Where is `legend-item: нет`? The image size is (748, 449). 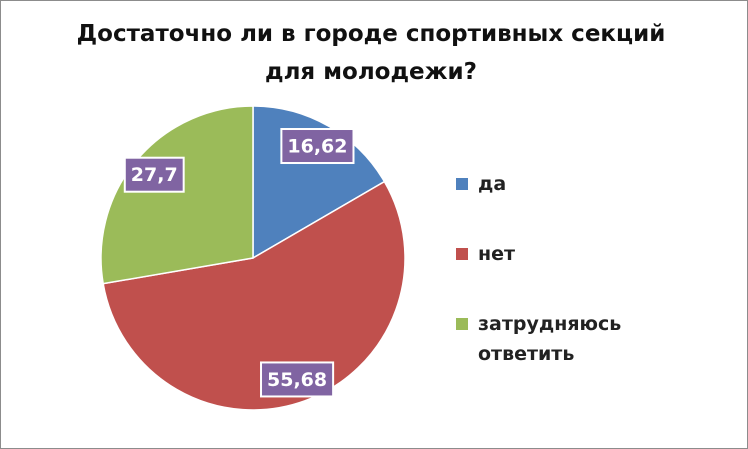
legend-item: нет is located at coordinates (547, 254).